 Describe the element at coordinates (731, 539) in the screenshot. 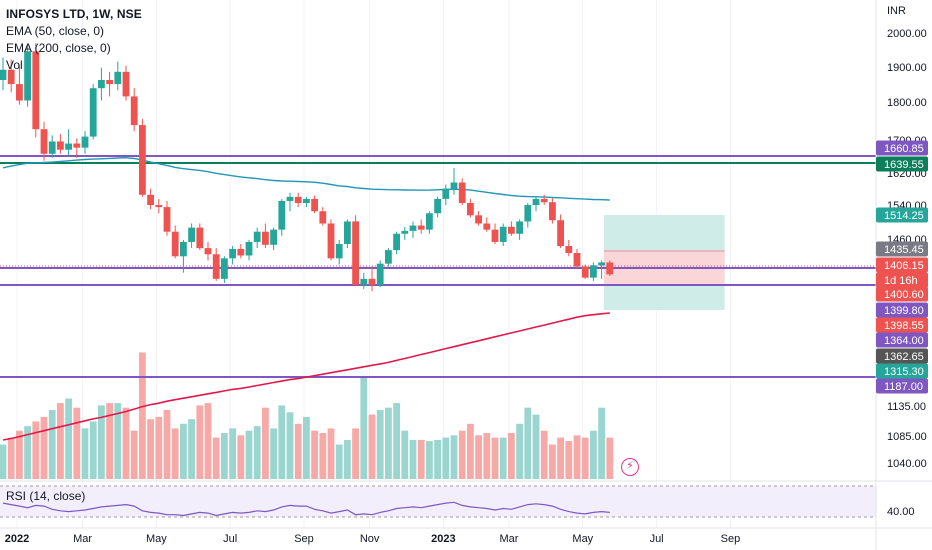

I see `time-tick-label: Sep` at that location.